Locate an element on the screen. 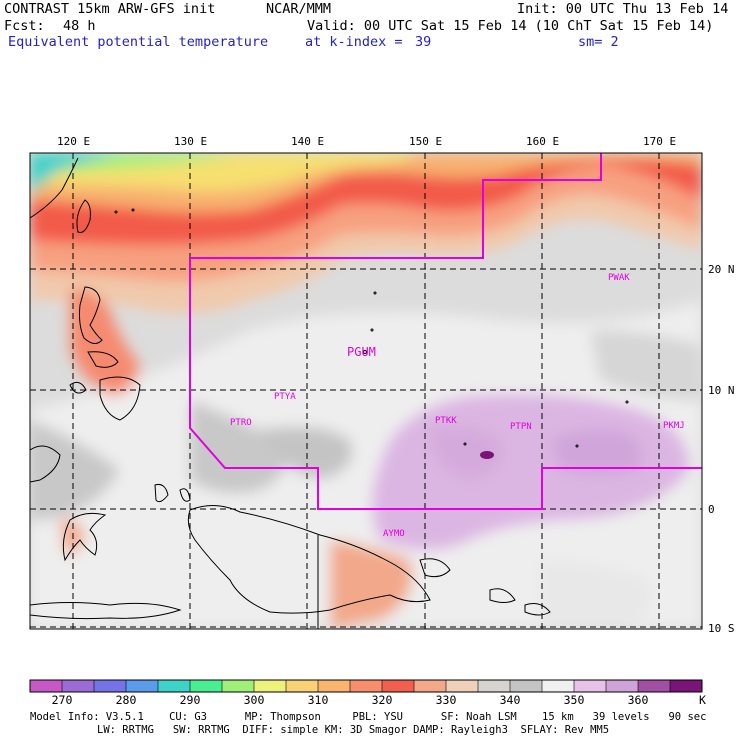 The image size is (740, 740). station-aymo: AYMO is located at coordinates (394, 534).